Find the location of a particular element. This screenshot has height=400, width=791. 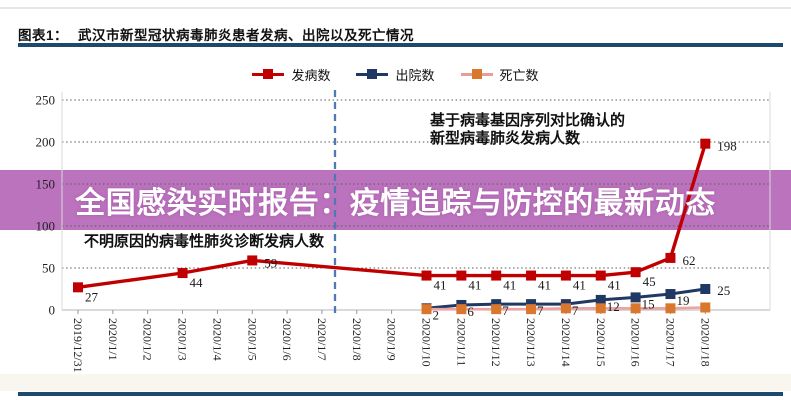

annotation-unknown-pneumonia: 不明原因的病毒性肺炎诊断发病人数 is located at coordinates (204, 241).